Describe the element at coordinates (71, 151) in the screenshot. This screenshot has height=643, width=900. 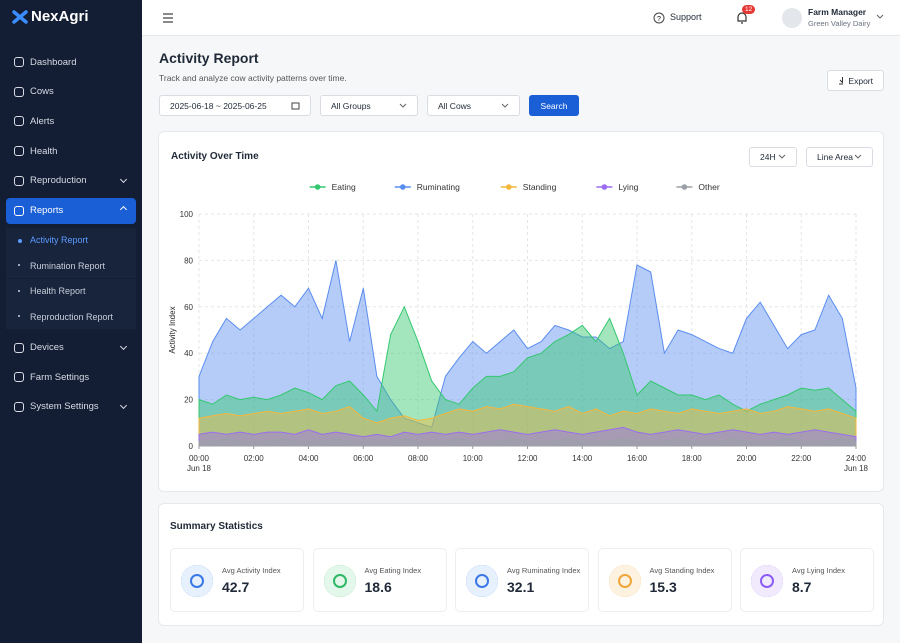
I see `nav-item: Health` at that location.